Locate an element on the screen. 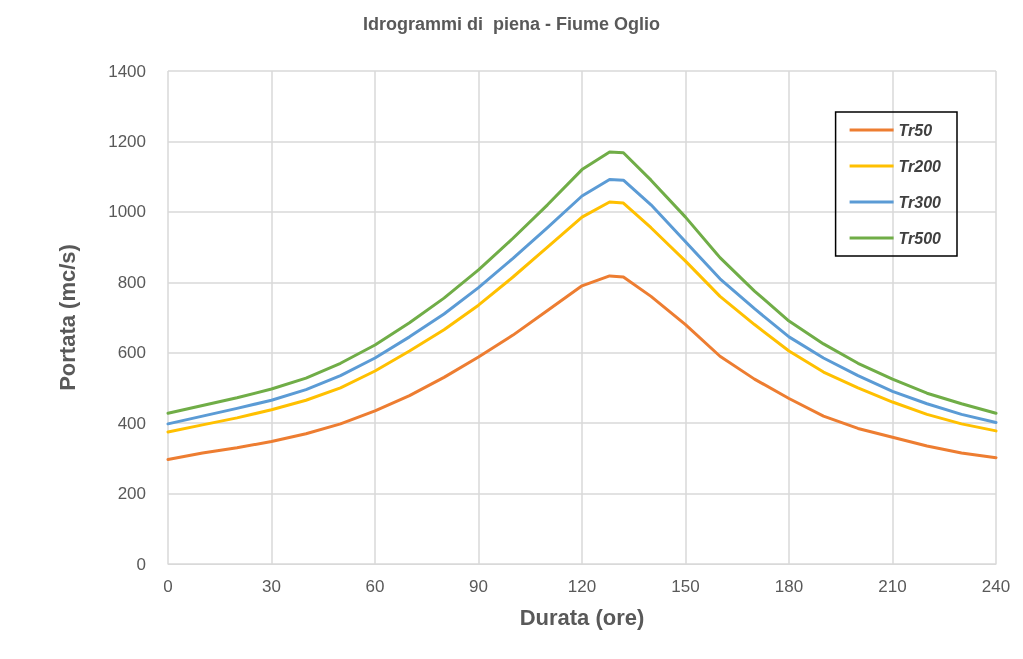  y-tick-label: 0 is located at coordinates (141, 564).